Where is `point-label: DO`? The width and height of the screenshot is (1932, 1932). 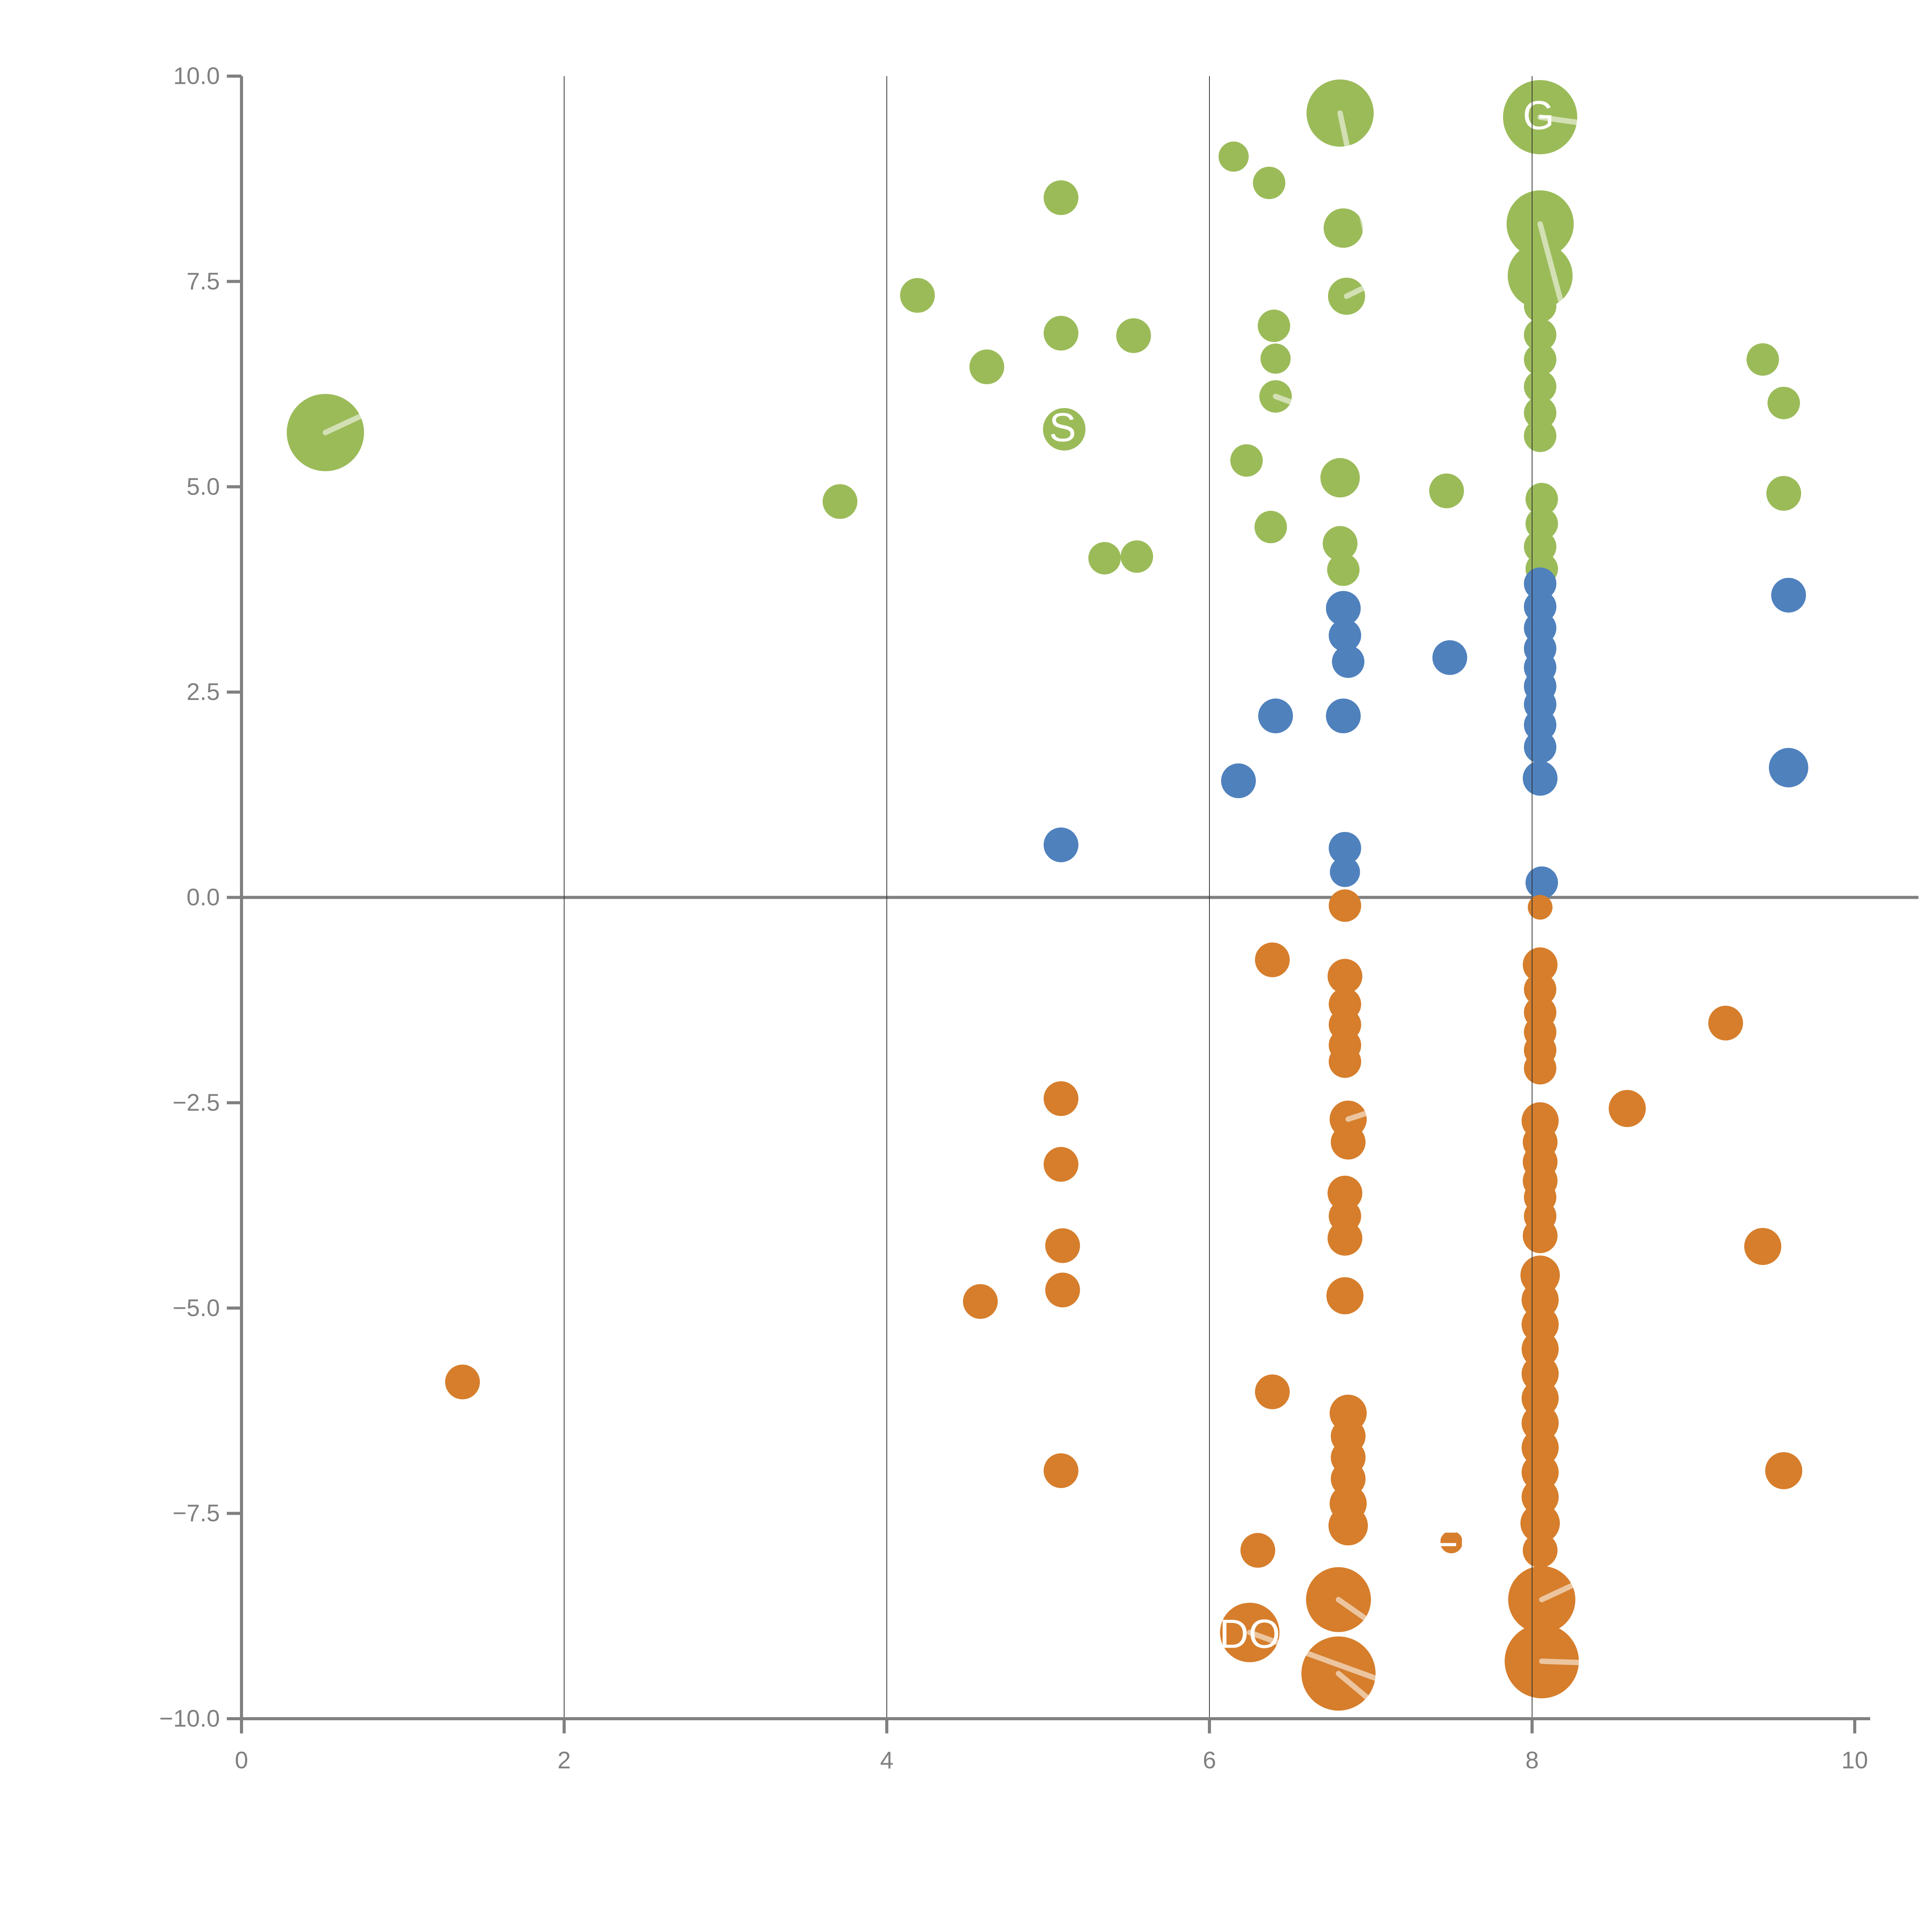
point-label: DO is located at coordinates (1250, 1634).